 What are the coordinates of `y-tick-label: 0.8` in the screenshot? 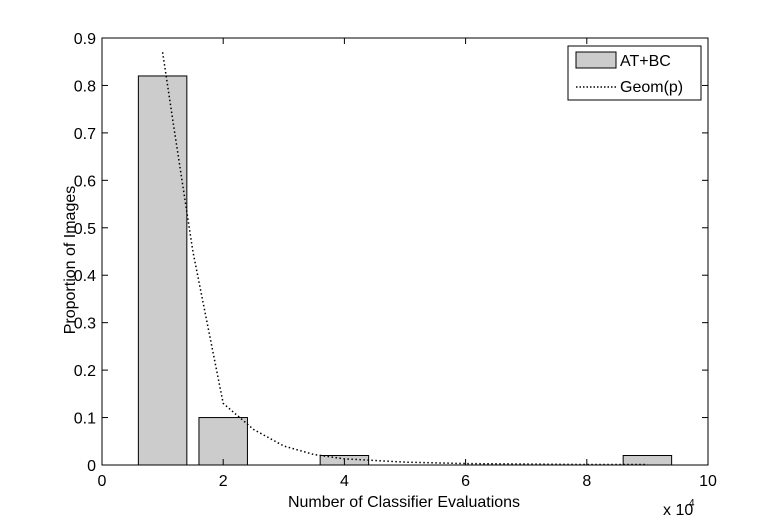 It's located at (85, 86).